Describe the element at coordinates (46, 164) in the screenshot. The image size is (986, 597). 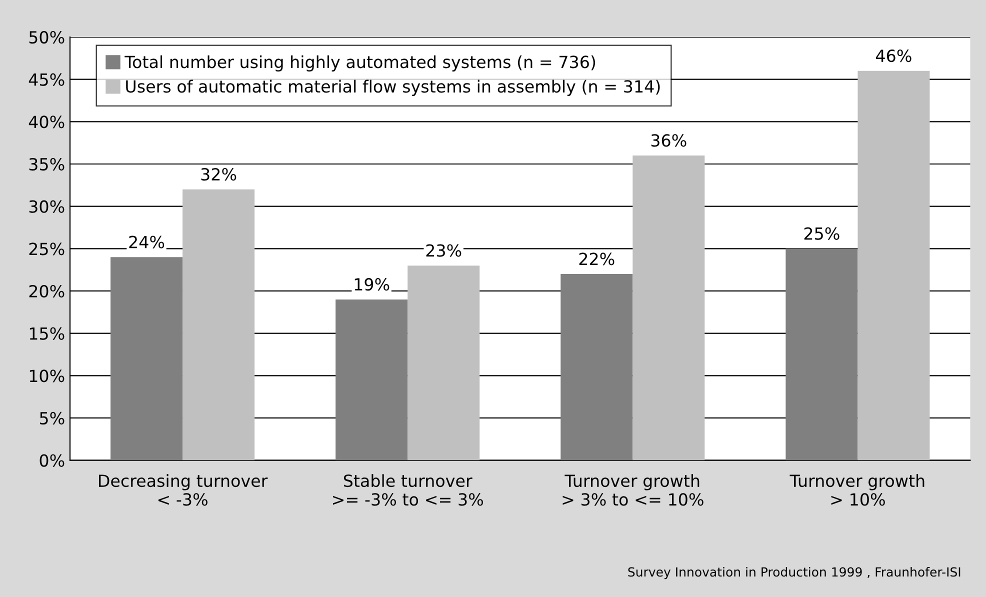
I see `y-tick-label: 35%` at that location.